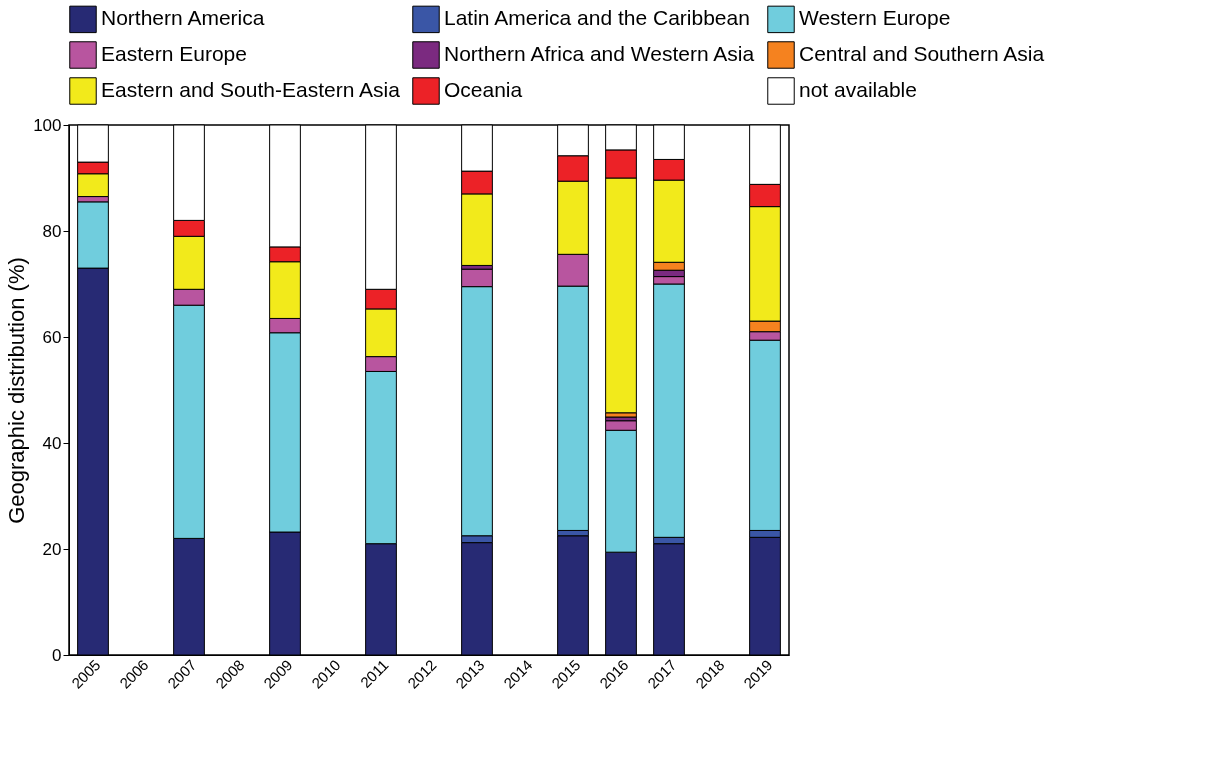  What do you see at coordinates (858, 89) in the screenshot?
I see `legend-label: not available` at bounding box center [858, 89].